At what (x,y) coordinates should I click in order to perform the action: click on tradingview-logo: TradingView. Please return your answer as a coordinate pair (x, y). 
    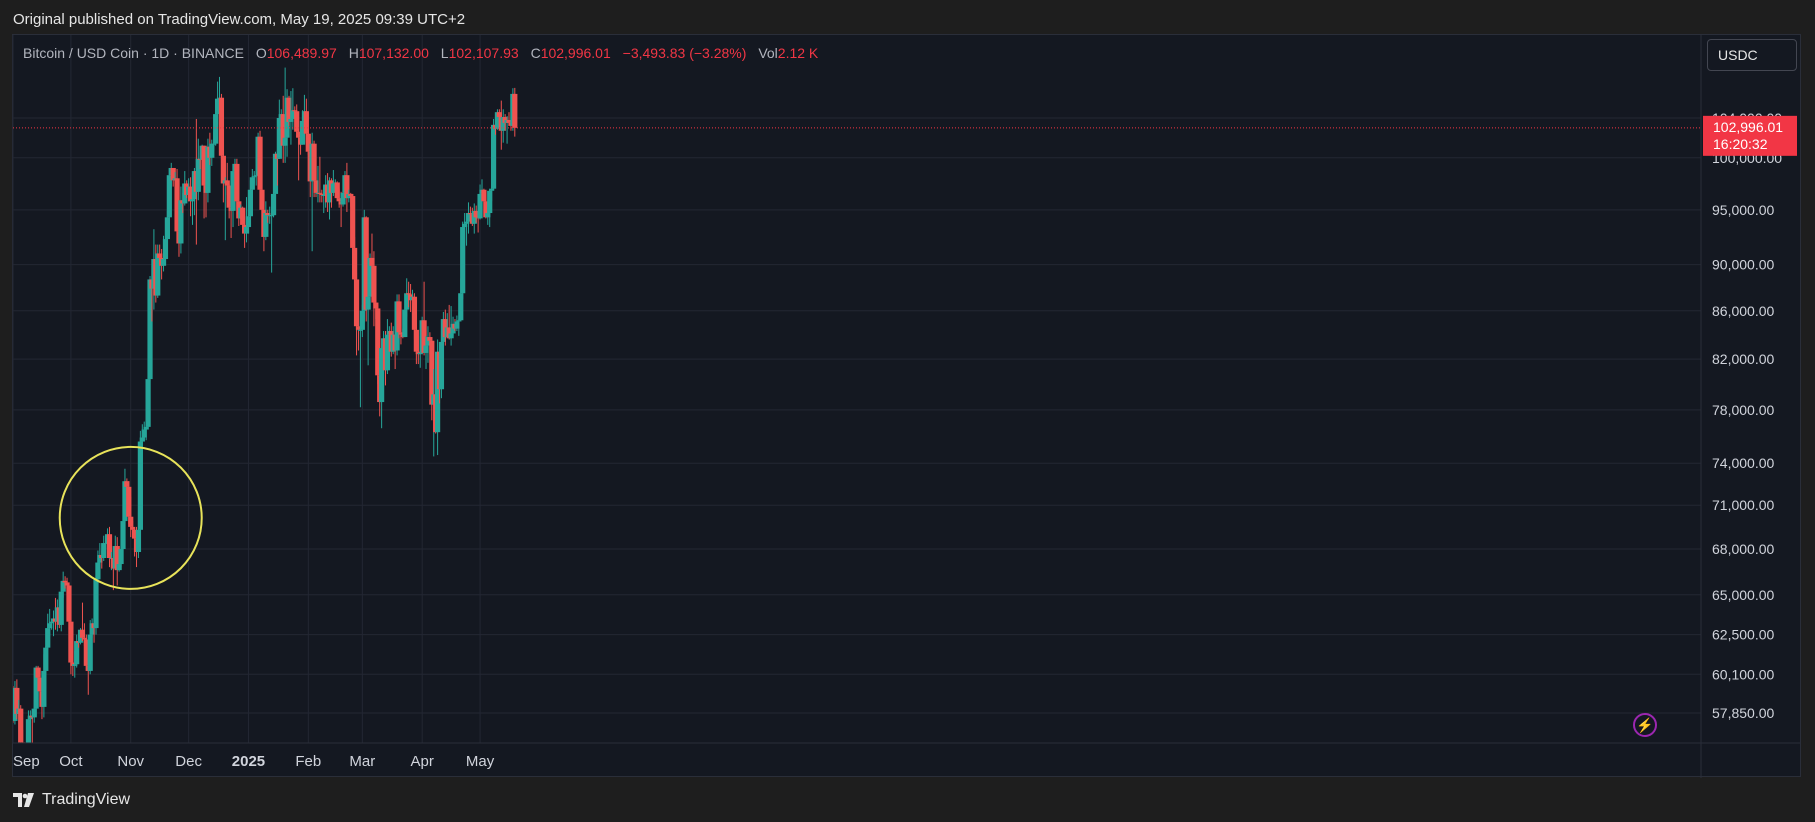
    Looking at the image, I should click on (71, 800).